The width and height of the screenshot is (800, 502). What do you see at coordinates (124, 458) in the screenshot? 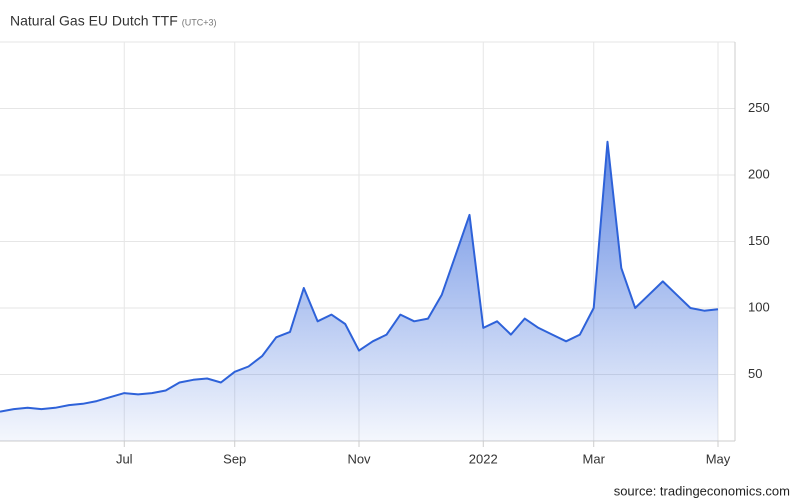
I see `x-tick-label: Jul` at bounding box center [124, 458].